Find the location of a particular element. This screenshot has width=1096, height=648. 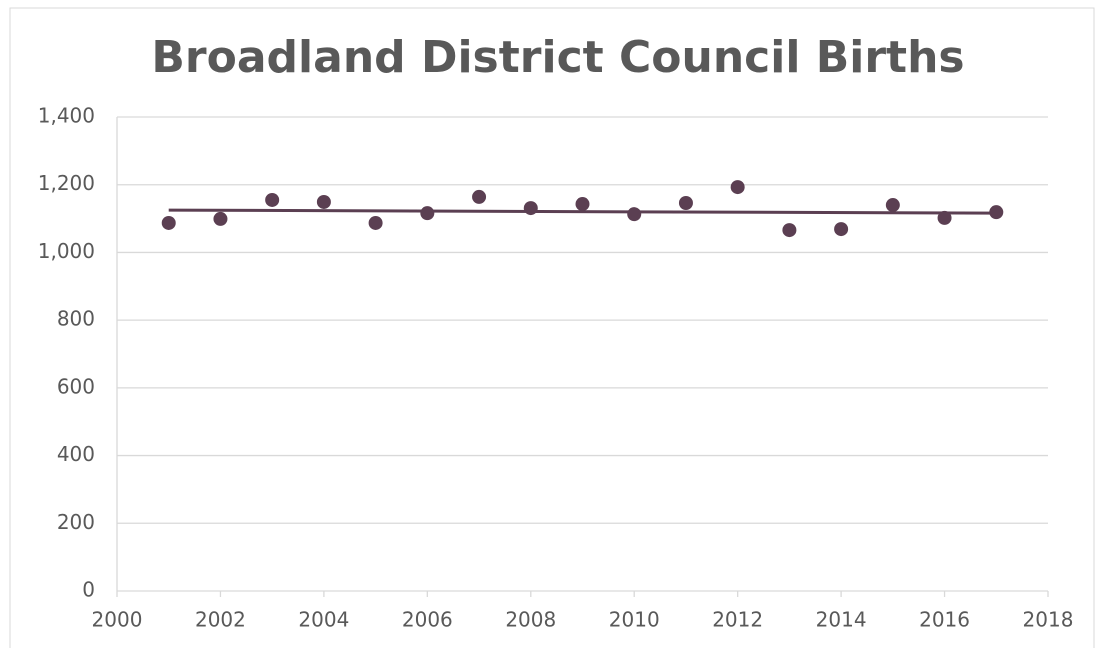

x-tick-label: 2004 is located at coordinates (323, 620).